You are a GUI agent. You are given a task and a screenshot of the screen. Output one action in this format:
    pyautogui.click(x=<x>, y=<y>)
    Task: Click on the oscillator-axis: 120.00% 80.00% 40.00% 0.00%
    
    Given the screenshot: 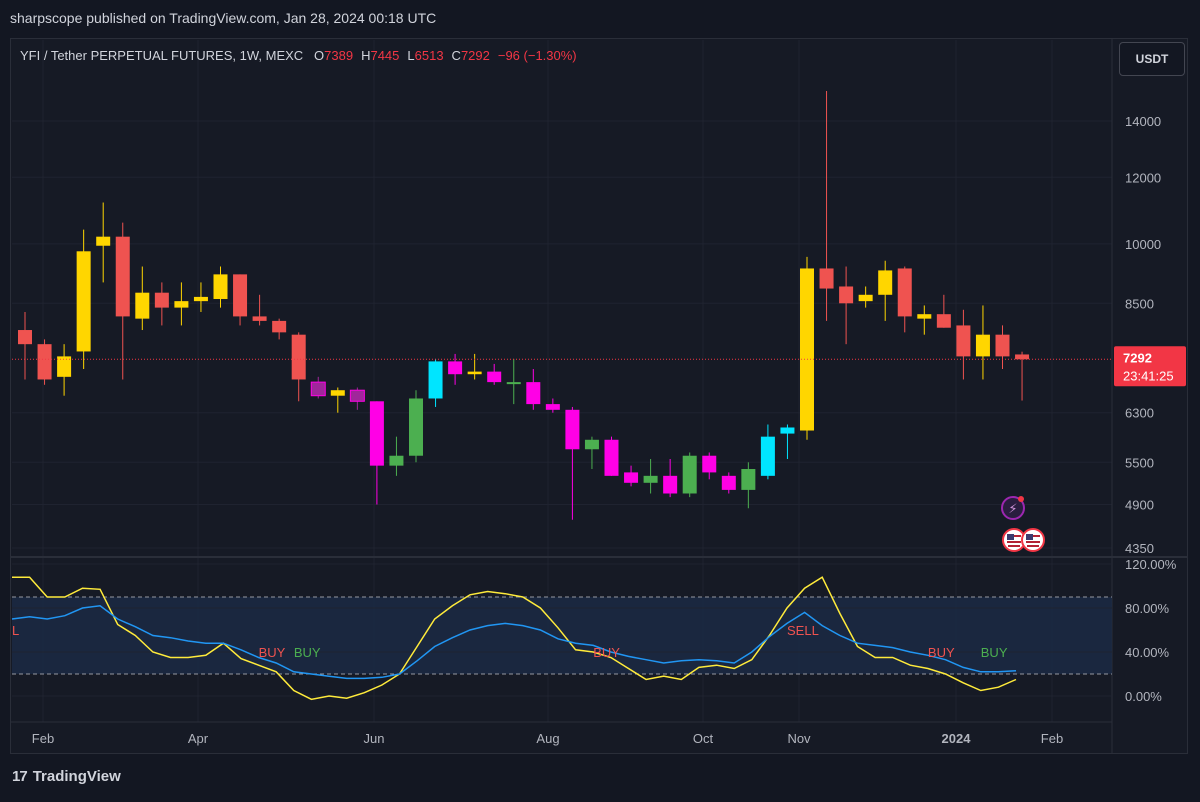 What is the action you would take?
    pyautogui.click(x=1151, y=630)
    